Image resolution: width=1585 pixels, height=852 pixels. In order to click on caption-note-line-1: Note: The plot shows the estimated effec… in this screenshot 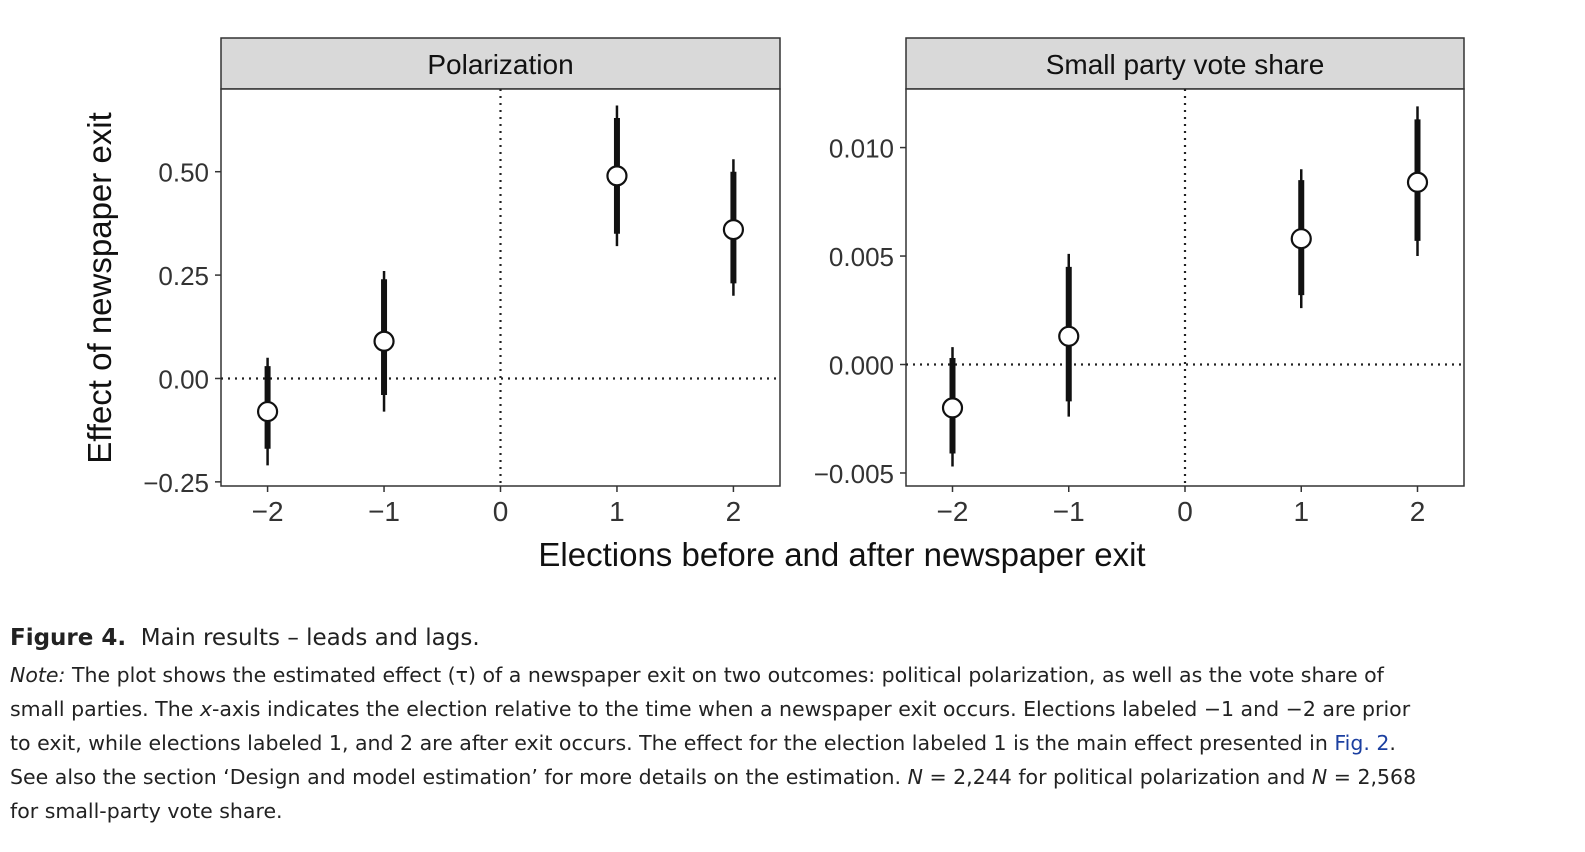, I will do `click(792, 675)`.